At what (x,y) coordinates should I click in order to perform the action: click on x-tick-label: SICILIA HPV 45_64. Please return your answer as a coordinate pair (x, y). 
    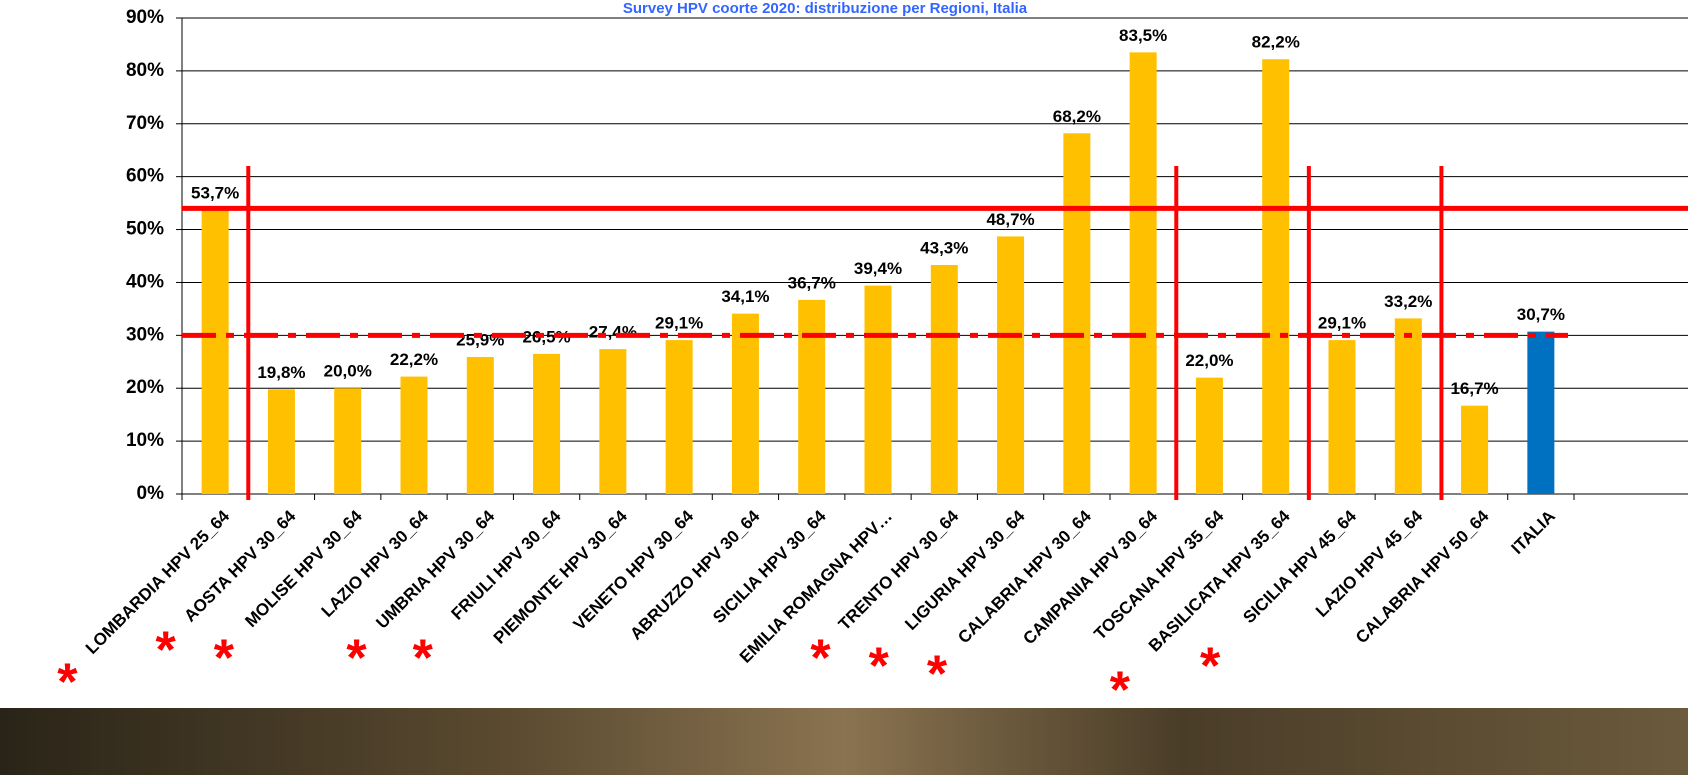
    Looking at the image, I should click on (1299, 566).